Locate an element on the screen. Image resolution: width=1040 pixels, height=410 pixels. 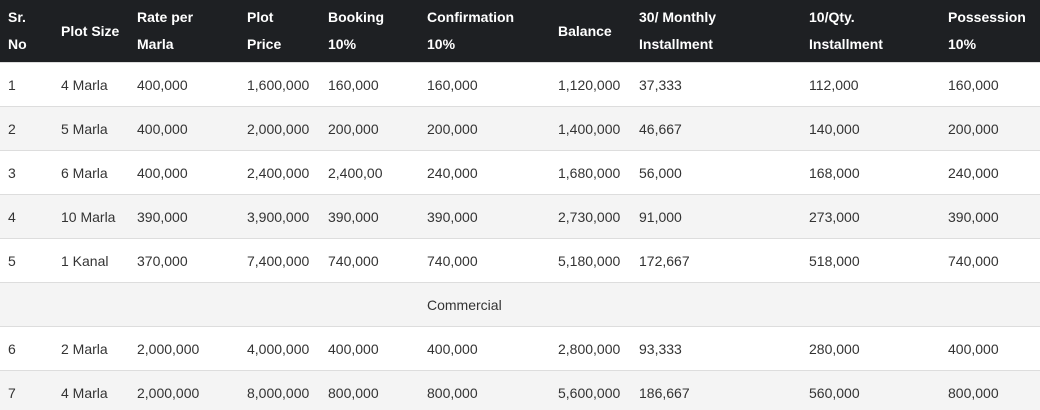
table-cell: 4 Marla is located at coordinates (91, 390).